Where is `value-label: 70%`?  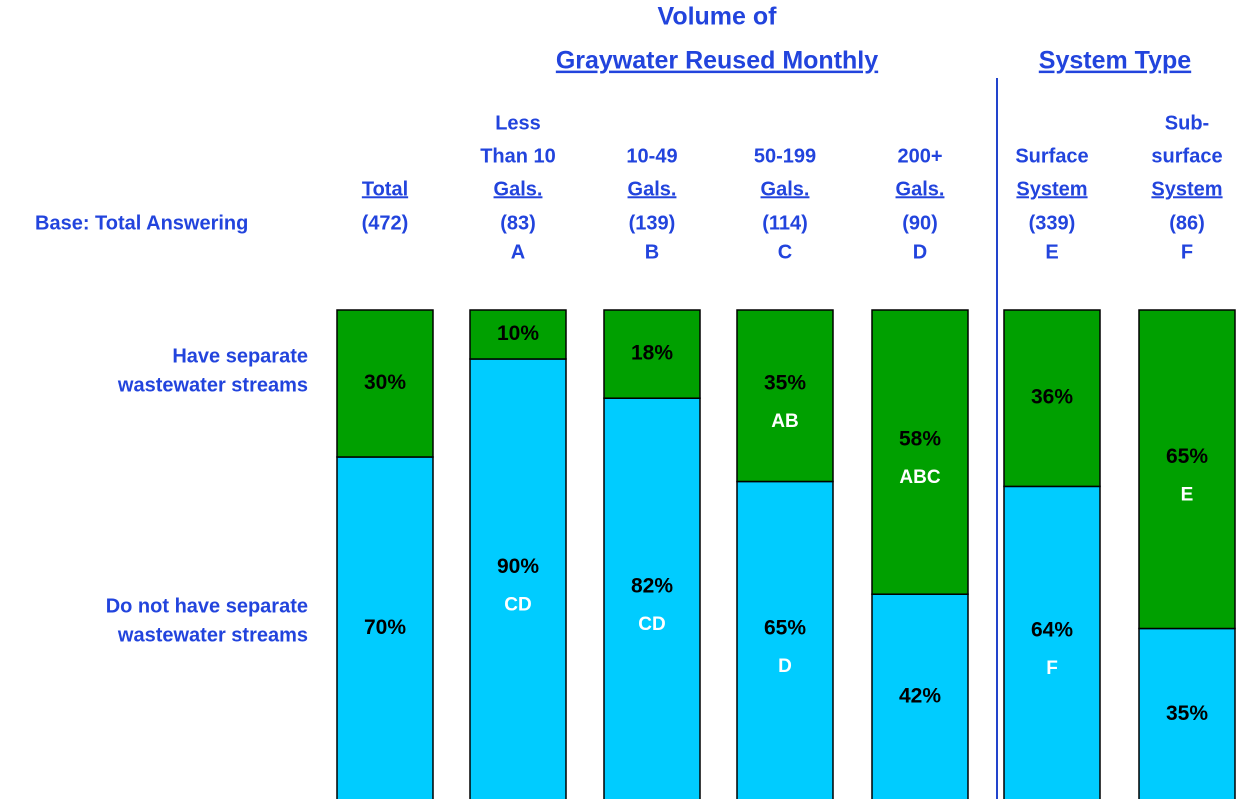
value-label: 70% is located at coordinates (385, 627).